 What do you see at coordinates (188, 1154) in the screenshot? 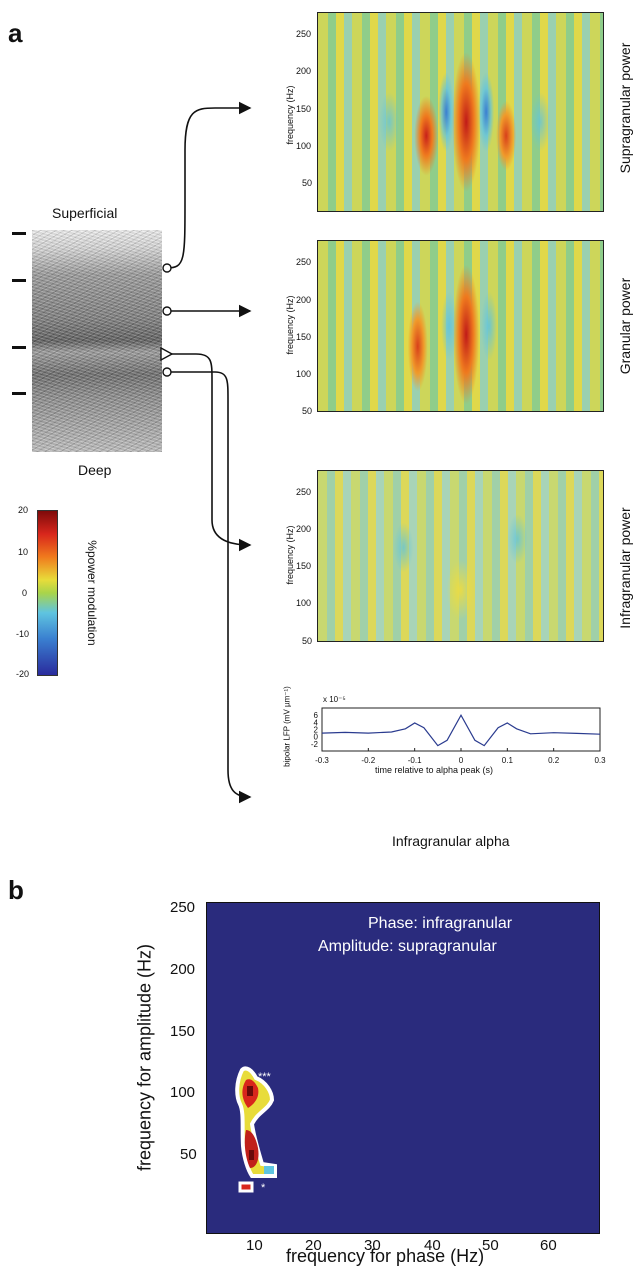
I see `pac-ytick-50: 50` at bounding box center [188, 1154].